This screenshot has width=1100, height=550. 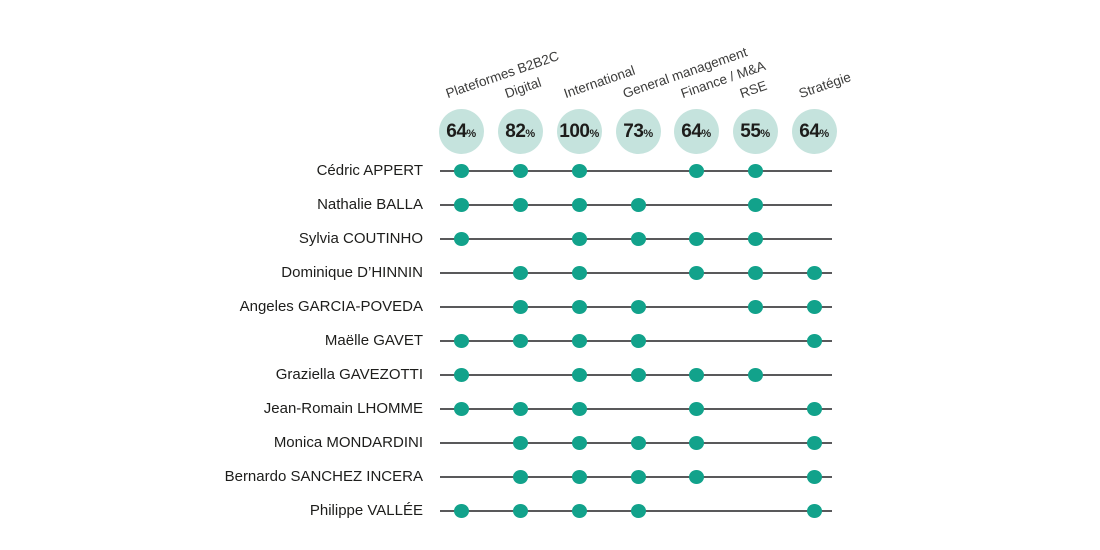 I want to click on percentage-value: 73, so click(x=633, y=131).